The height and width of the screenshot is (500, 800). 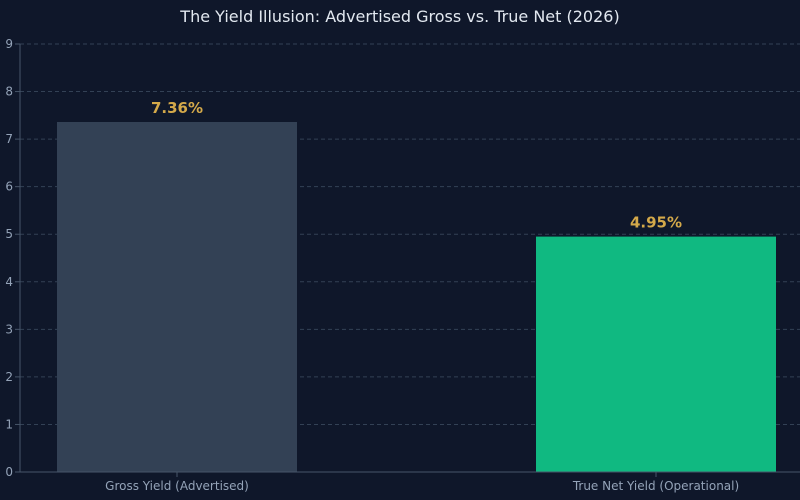 I want to click on data-label: 4.95%, so click(x=656, y=223).